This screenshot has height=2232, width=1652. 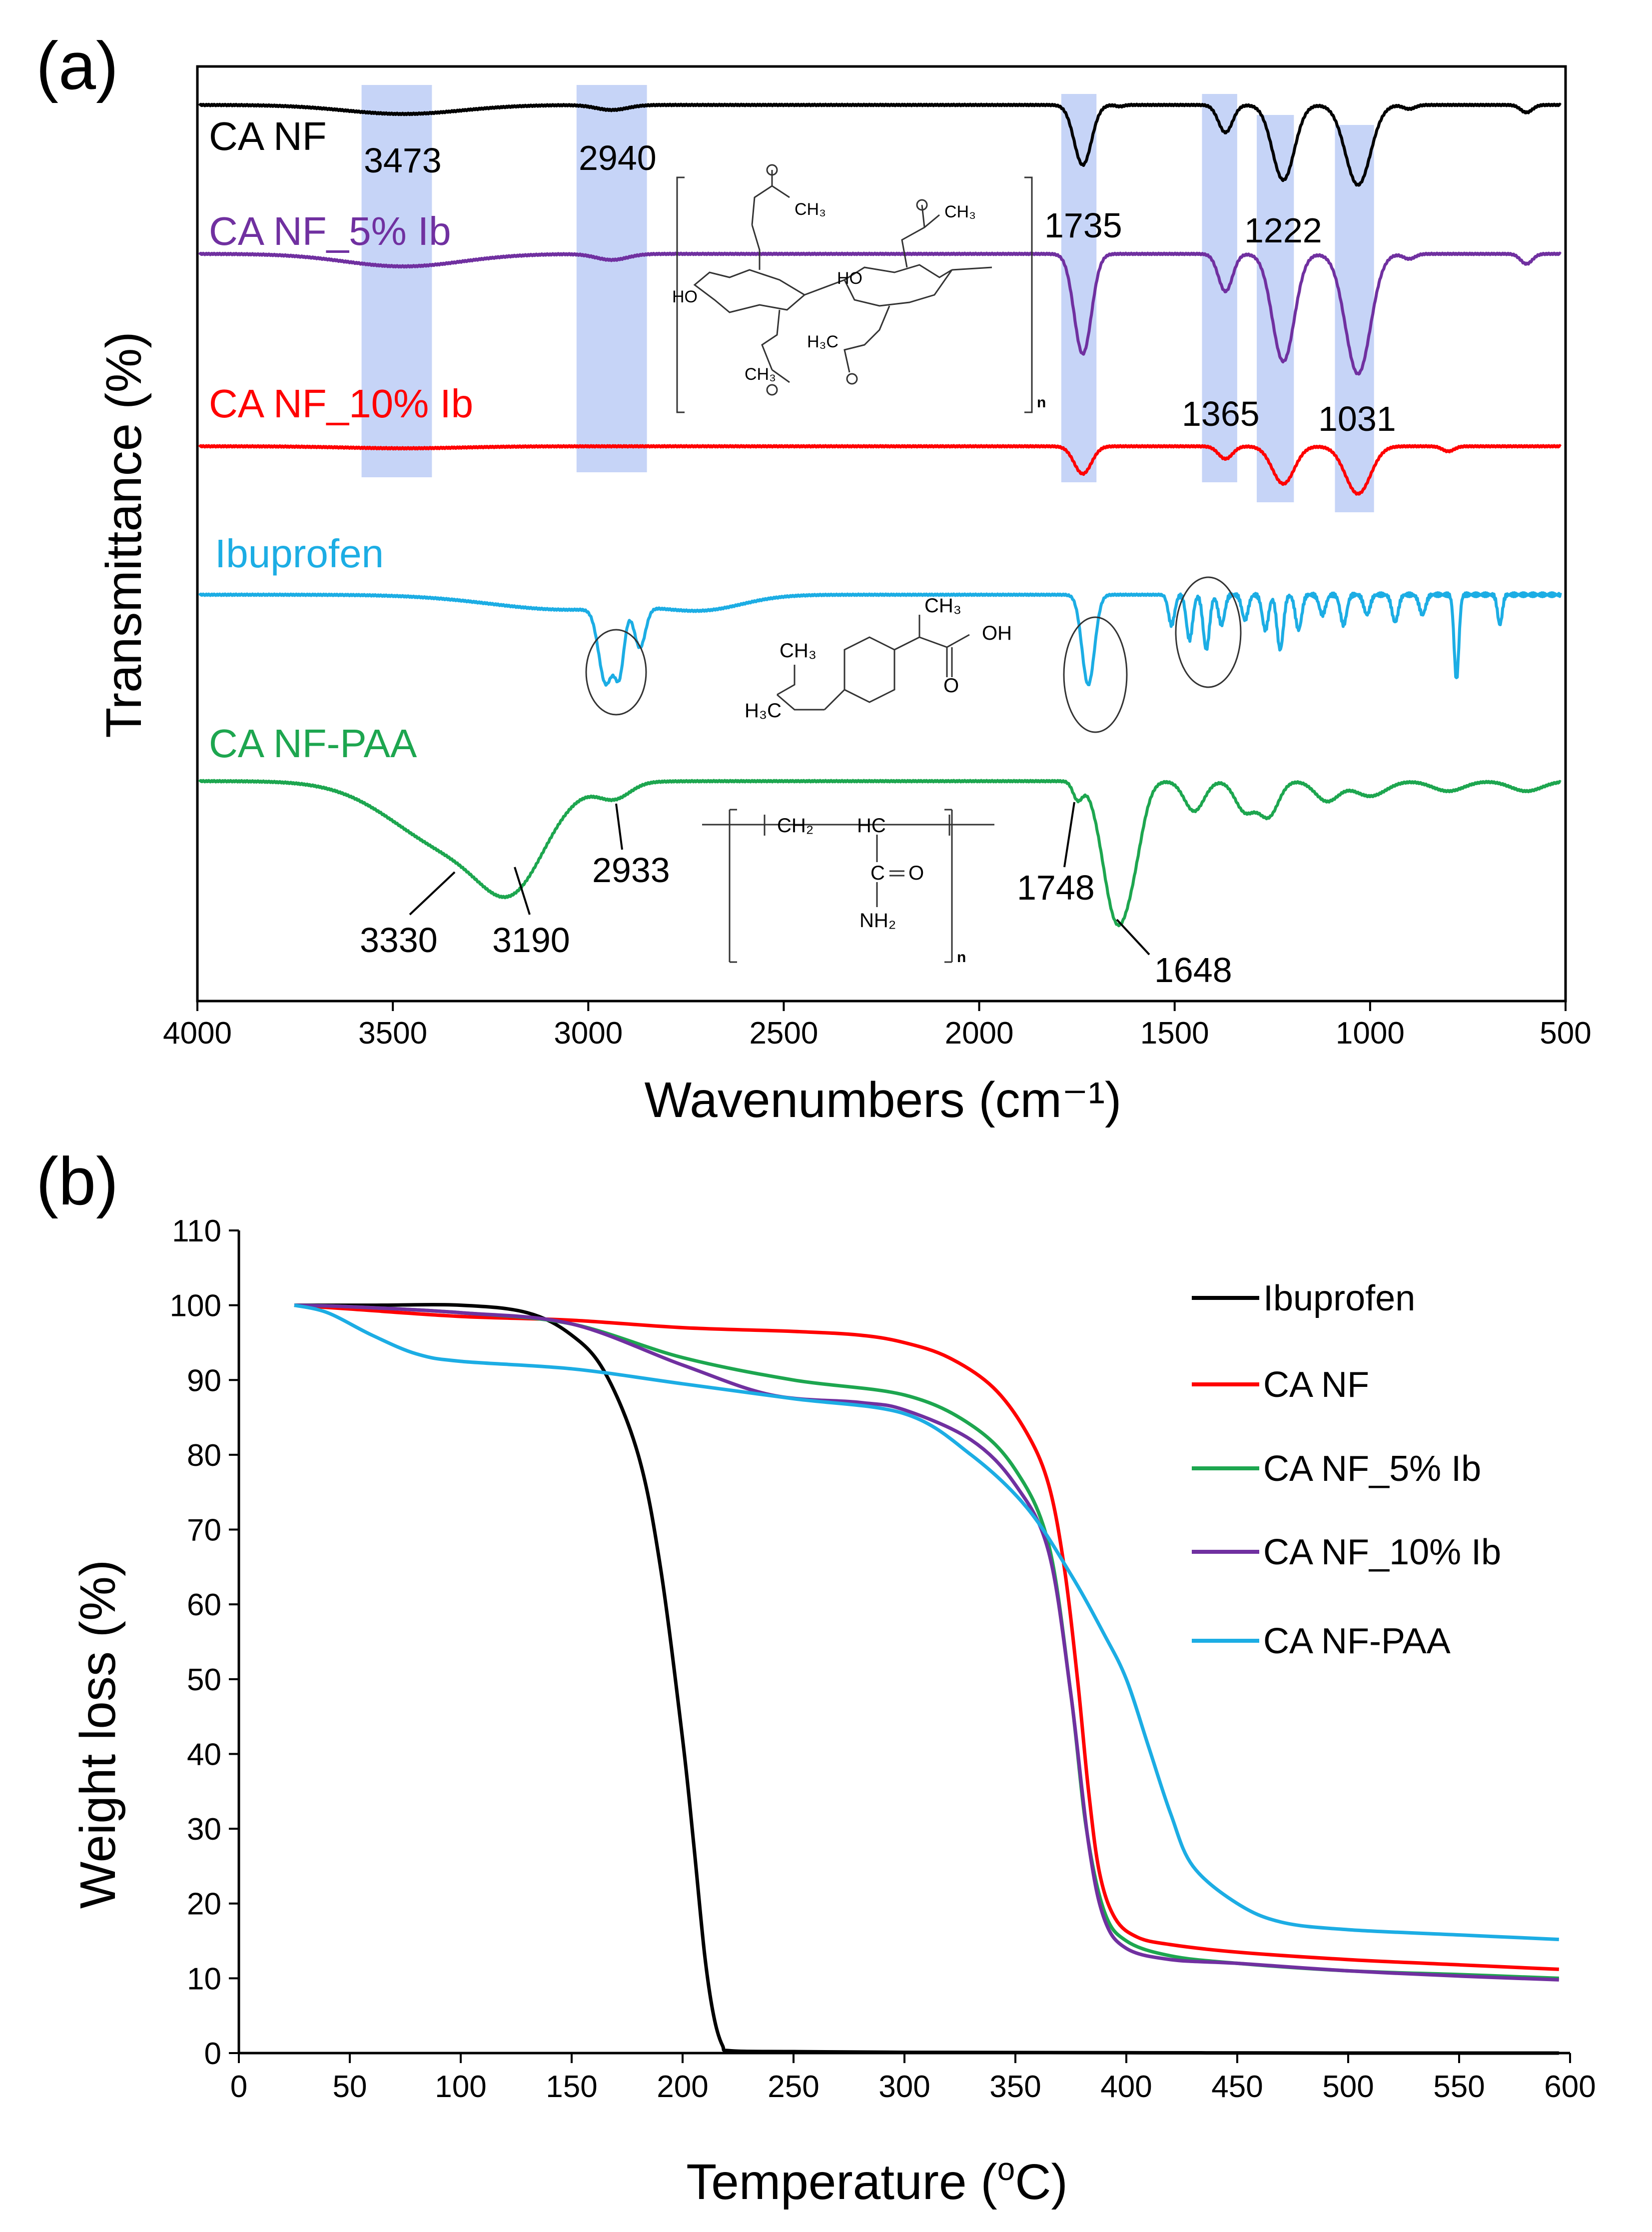 I want to click on legend-ca-nf-5: CA NF_5% Ib, so click(x=1372, y=1469).